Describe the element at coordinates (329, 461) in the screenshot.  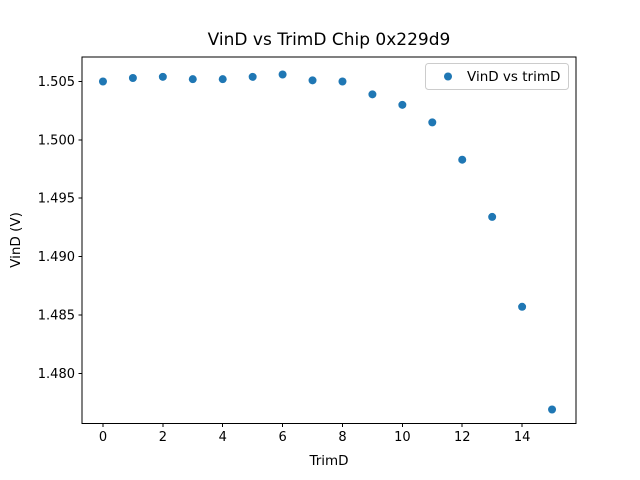
I see `x-axis-label: TrimD` at that location.